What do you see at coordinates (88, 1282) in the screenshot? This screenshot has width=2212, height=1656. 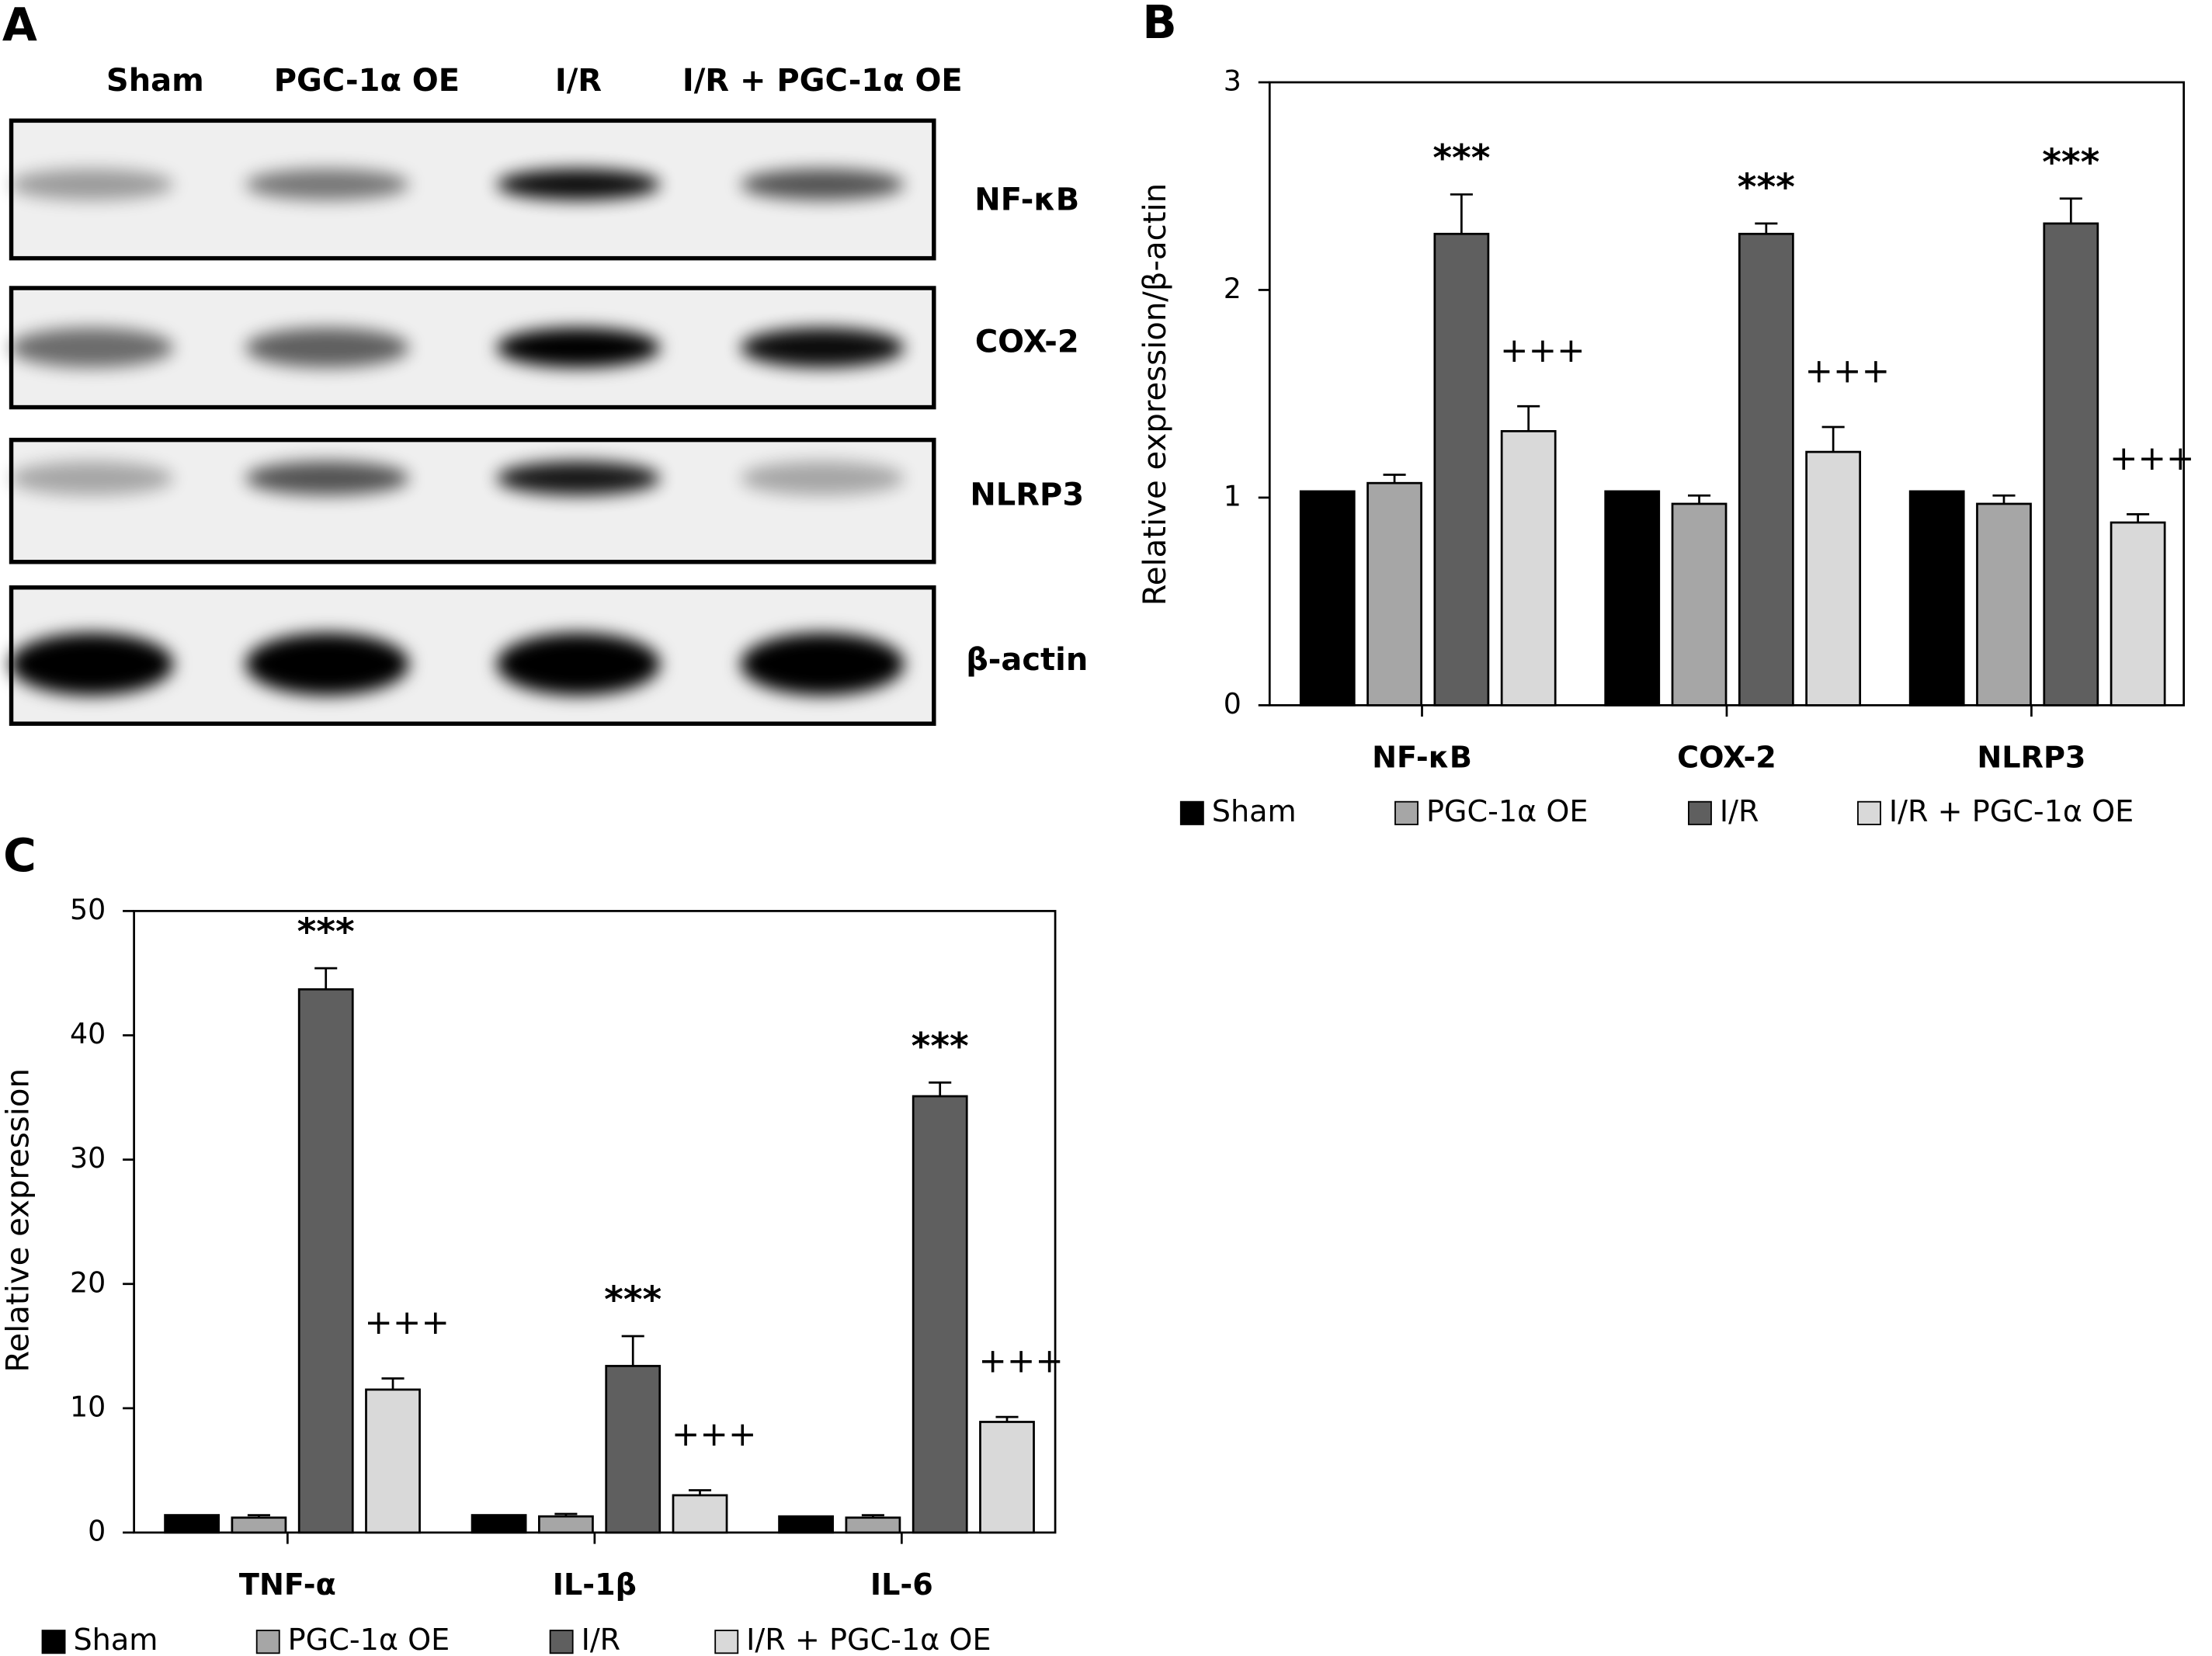 I see `y-tick-label: 20` at bounding box center [88, 1282].